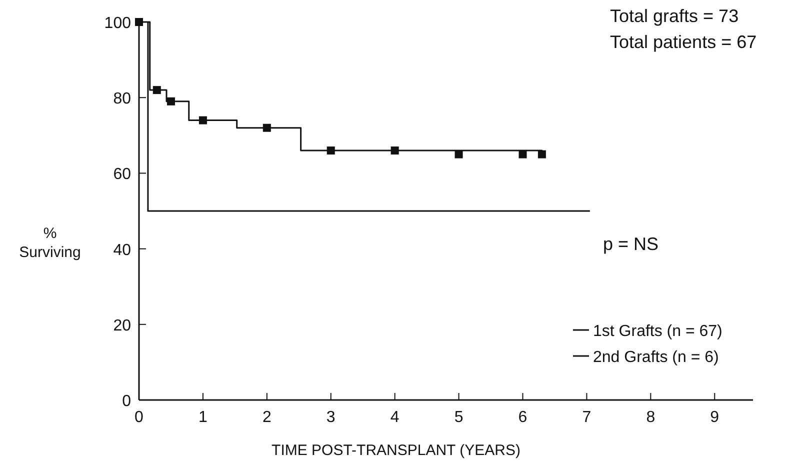 Image resolution: width=787 pixels, height=466 pixels. Describe the element at coordinates (122, 175) in the screenshot. I see `y-tick-label: 60` at that location.